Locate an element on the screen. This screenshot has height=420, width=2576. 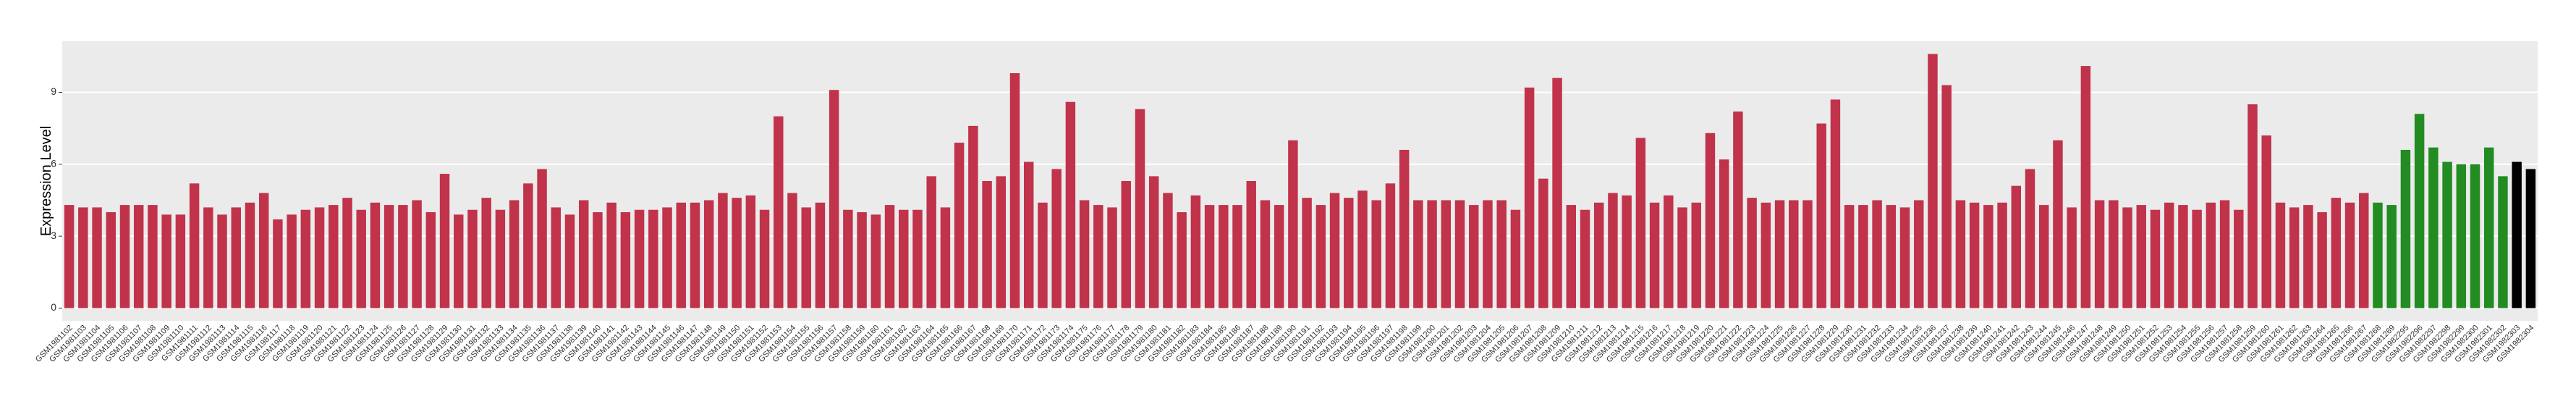
y-axis-title: Expression Level is located at coordinates (46, 181).